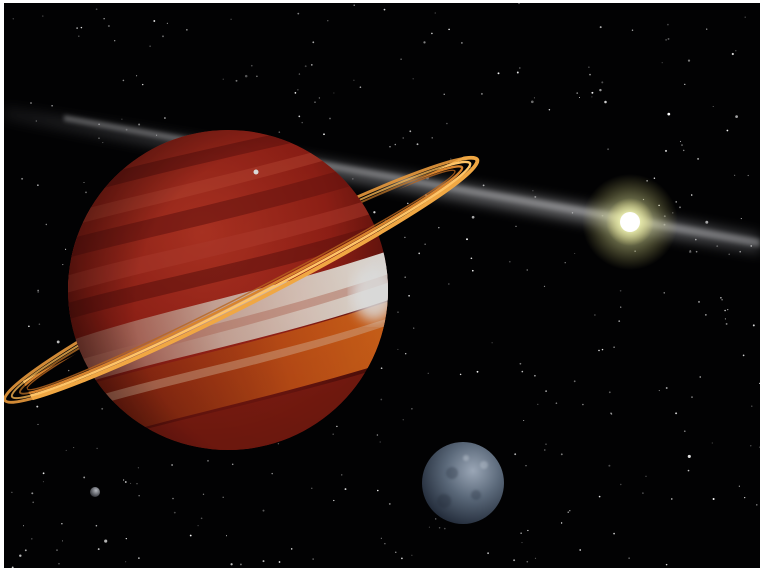 The height and width of the screenshot is (573, 764). What do you see at coordinates (630, 222) in the screenshot?
I see `host-star` at bounding box center [630, 222].